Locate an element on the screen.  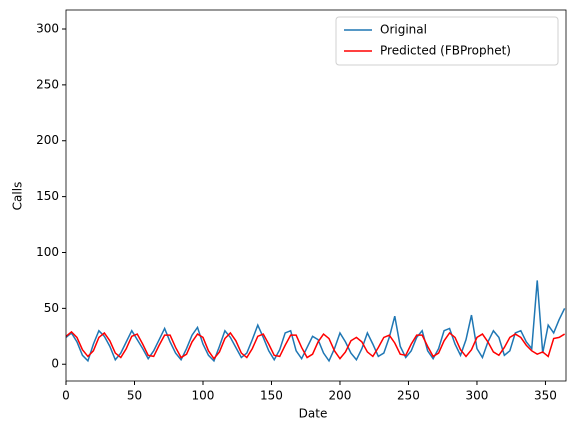
y-tick-label: 0 is located at coordinates (55, 364).